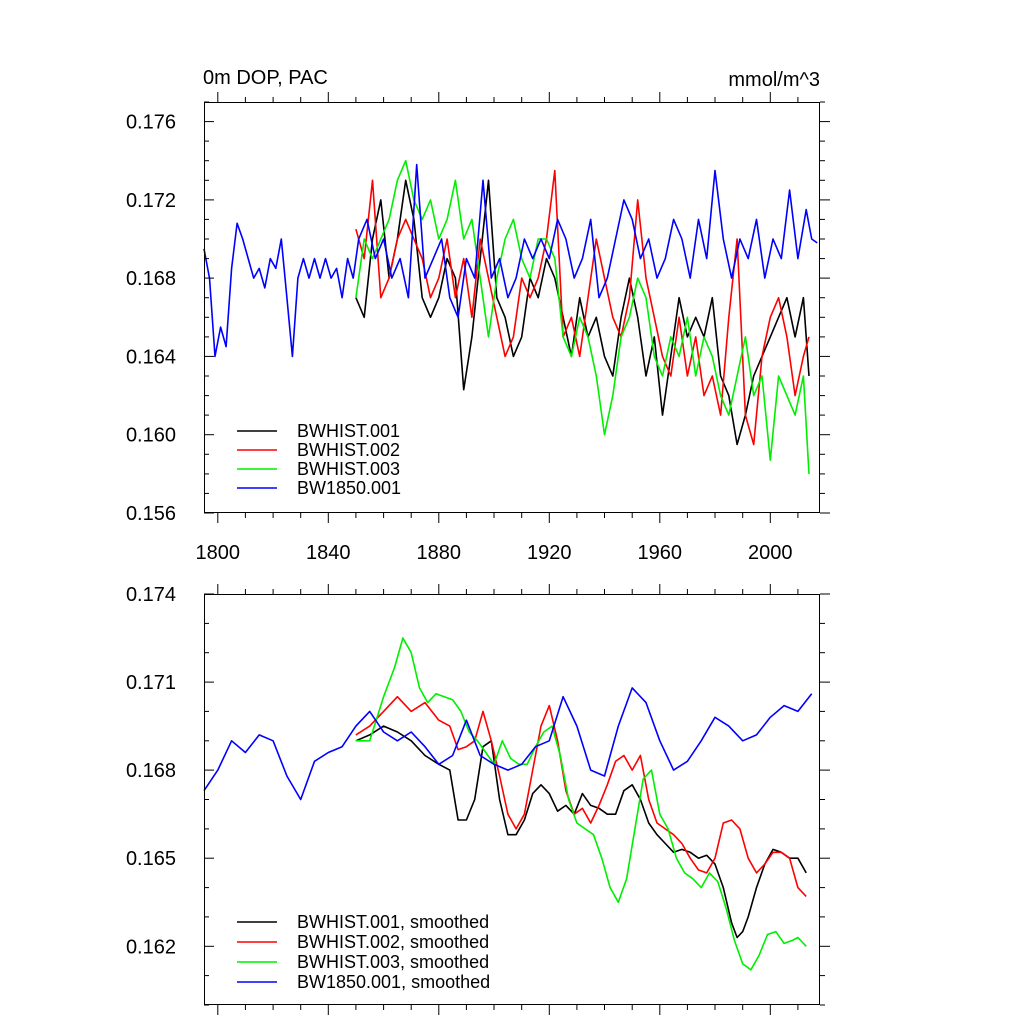 The height and width of the screenshot is (1024, 1024). Describe the element at coordinates (348, 450) in the screenshot. I see `legend-label: BWHIST.002` at that location.